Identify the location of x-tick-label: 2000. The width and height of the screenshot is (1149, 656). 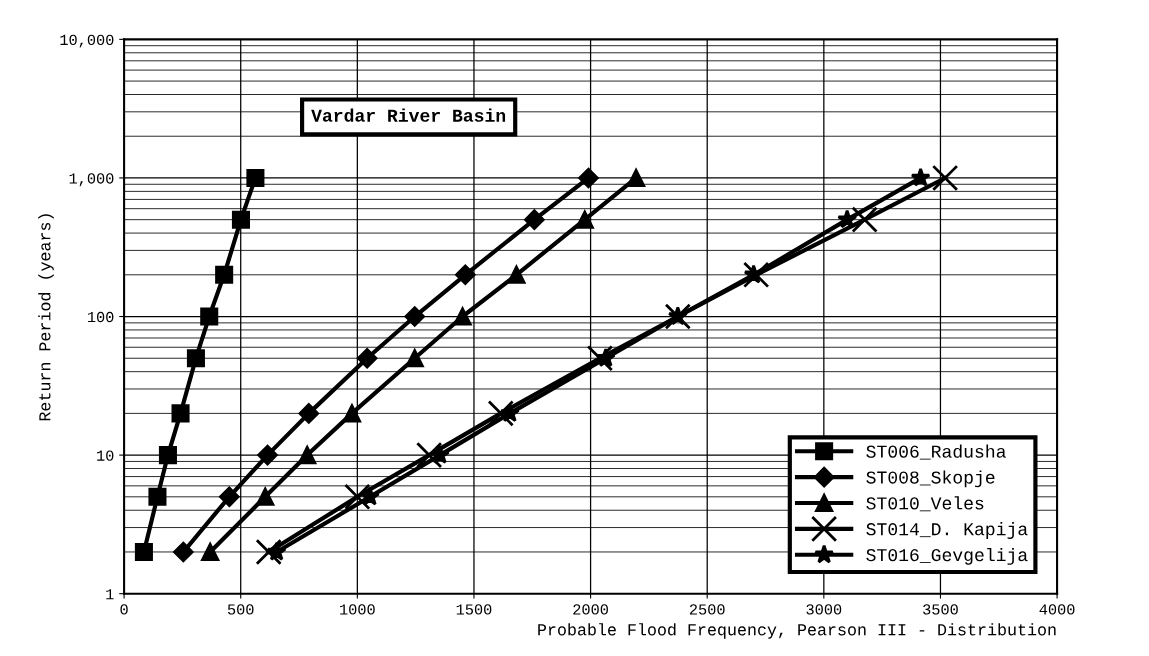
(590, 609).